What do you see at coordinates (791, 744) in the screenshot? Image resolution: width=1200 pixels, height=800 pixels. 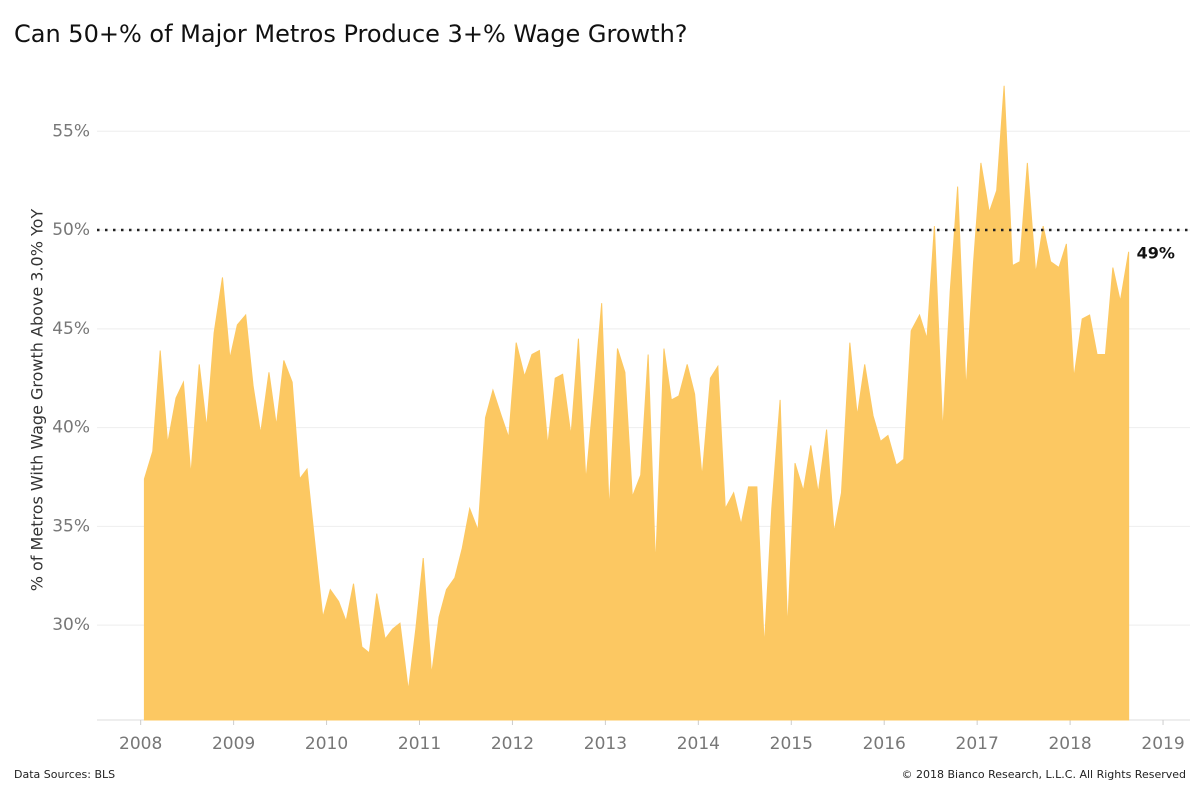 I see `x-tick-label: 2015` at bounding box center [791, 744].